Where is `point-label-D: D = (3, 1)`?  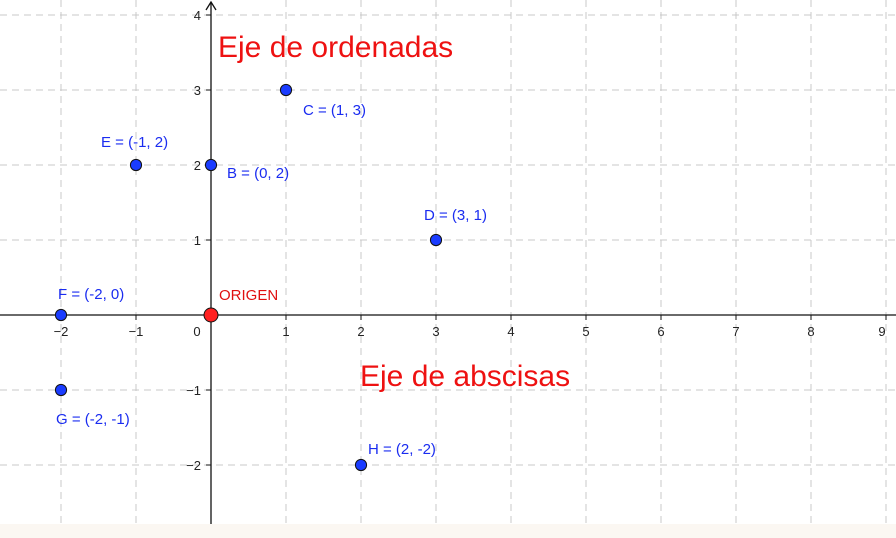
point-label-D: D = (3, 1) is located at coordinates (455, 215).